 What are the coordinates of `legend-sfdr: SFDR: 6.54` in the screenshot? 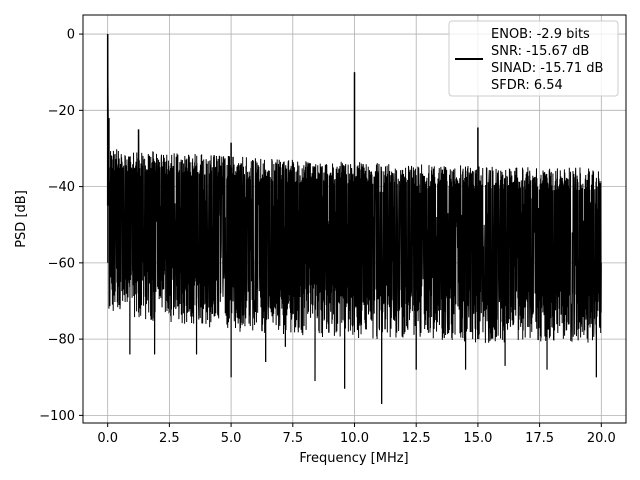 It's located at (527, 85).